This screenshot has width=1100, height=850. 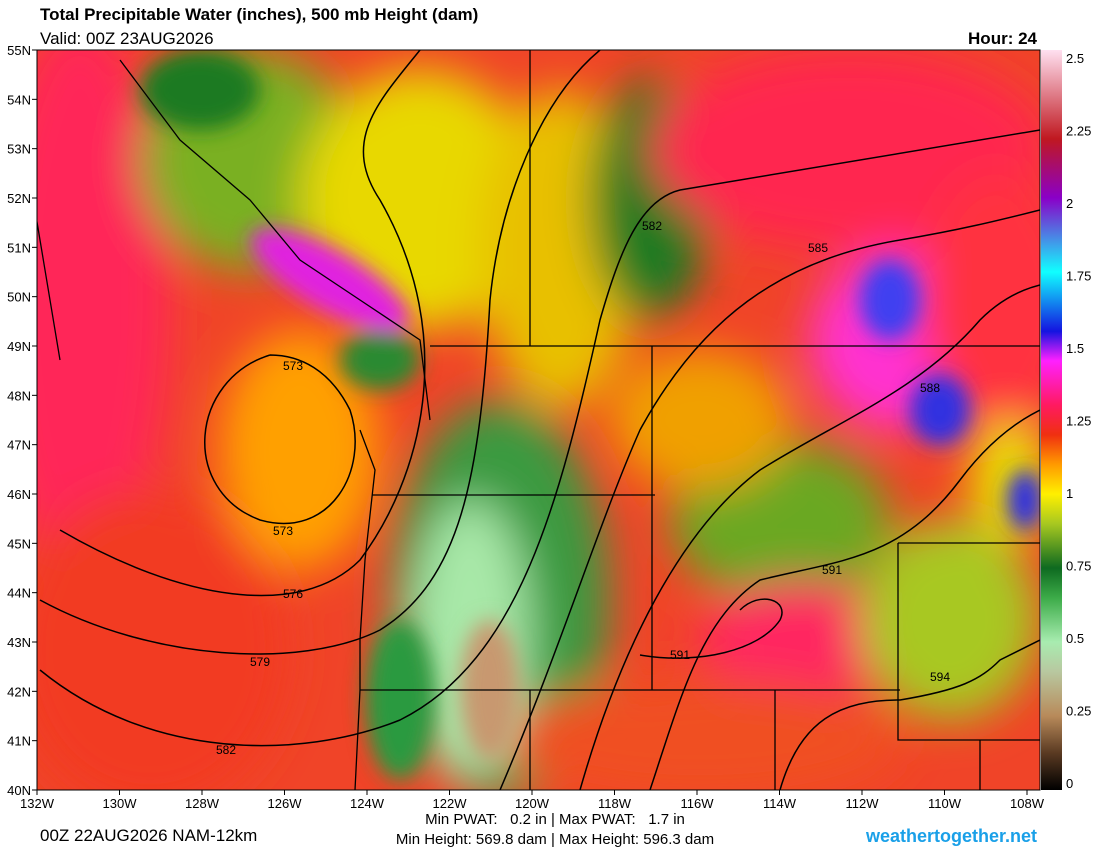 What do you see at coordinates (148, 835) in the screenshot?
I see `model-run: 00Z 22AUG2026 NAM-12km` at bounding box center [148, 835].